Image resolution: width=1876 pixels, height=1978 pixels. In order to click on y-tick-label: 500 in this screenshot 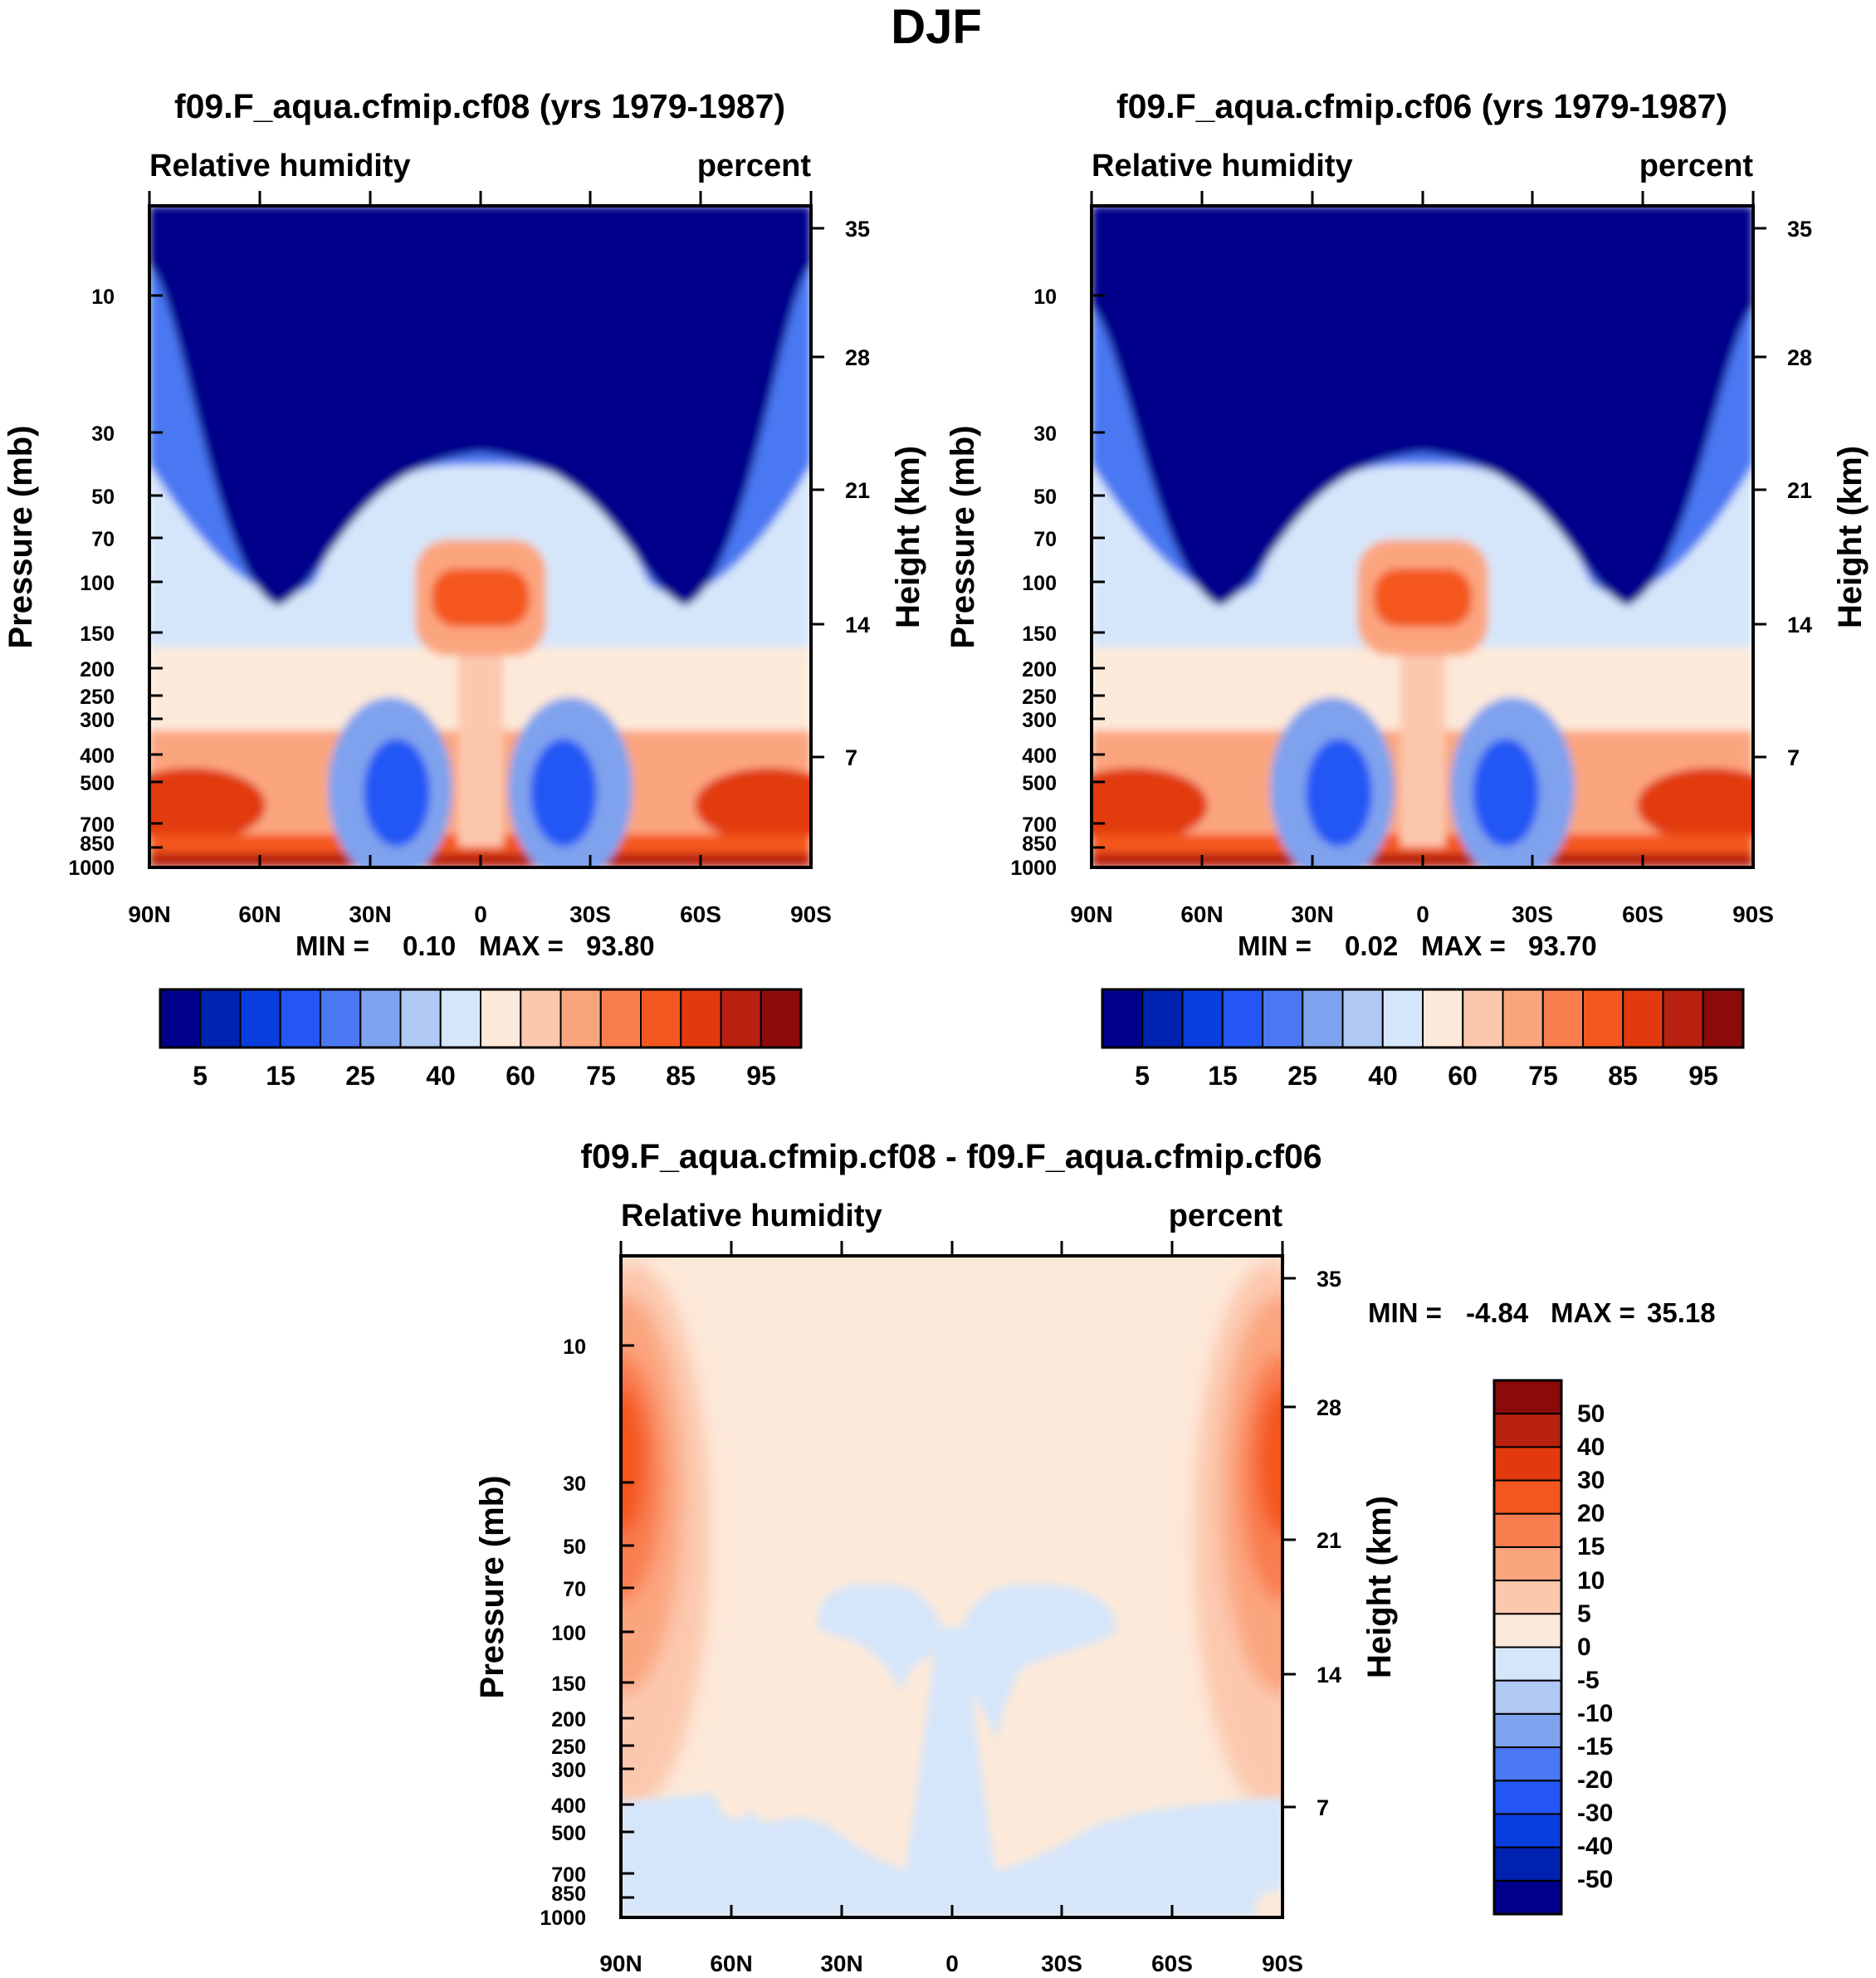, I will do `click(1039, 783)`.